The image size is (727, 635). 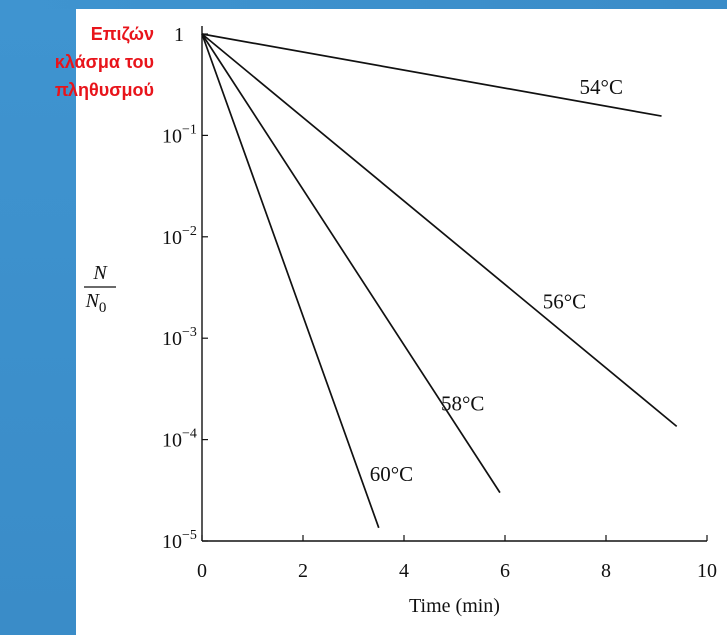 What do you see at coordinates (122, 34) in the screenshot?
I see `annotation-line-1: Επιζών` at bounding box center [122, 34].